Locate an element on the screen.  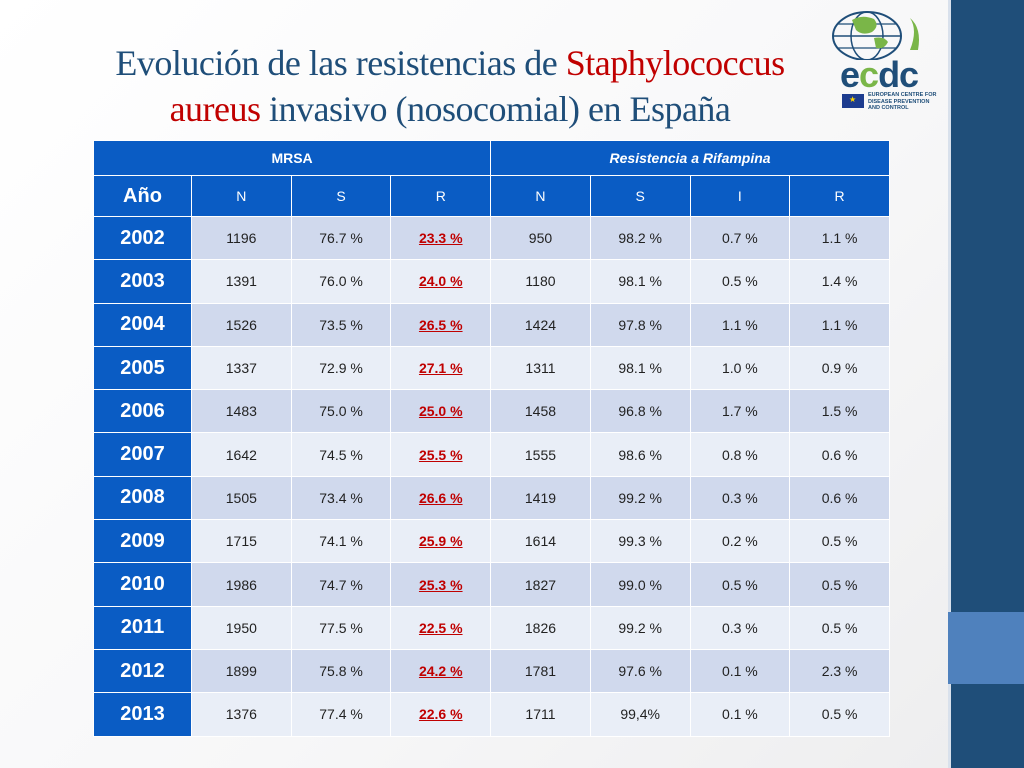
cell-mrsa-r: 22.6 % is located at coordinates (441, 714).